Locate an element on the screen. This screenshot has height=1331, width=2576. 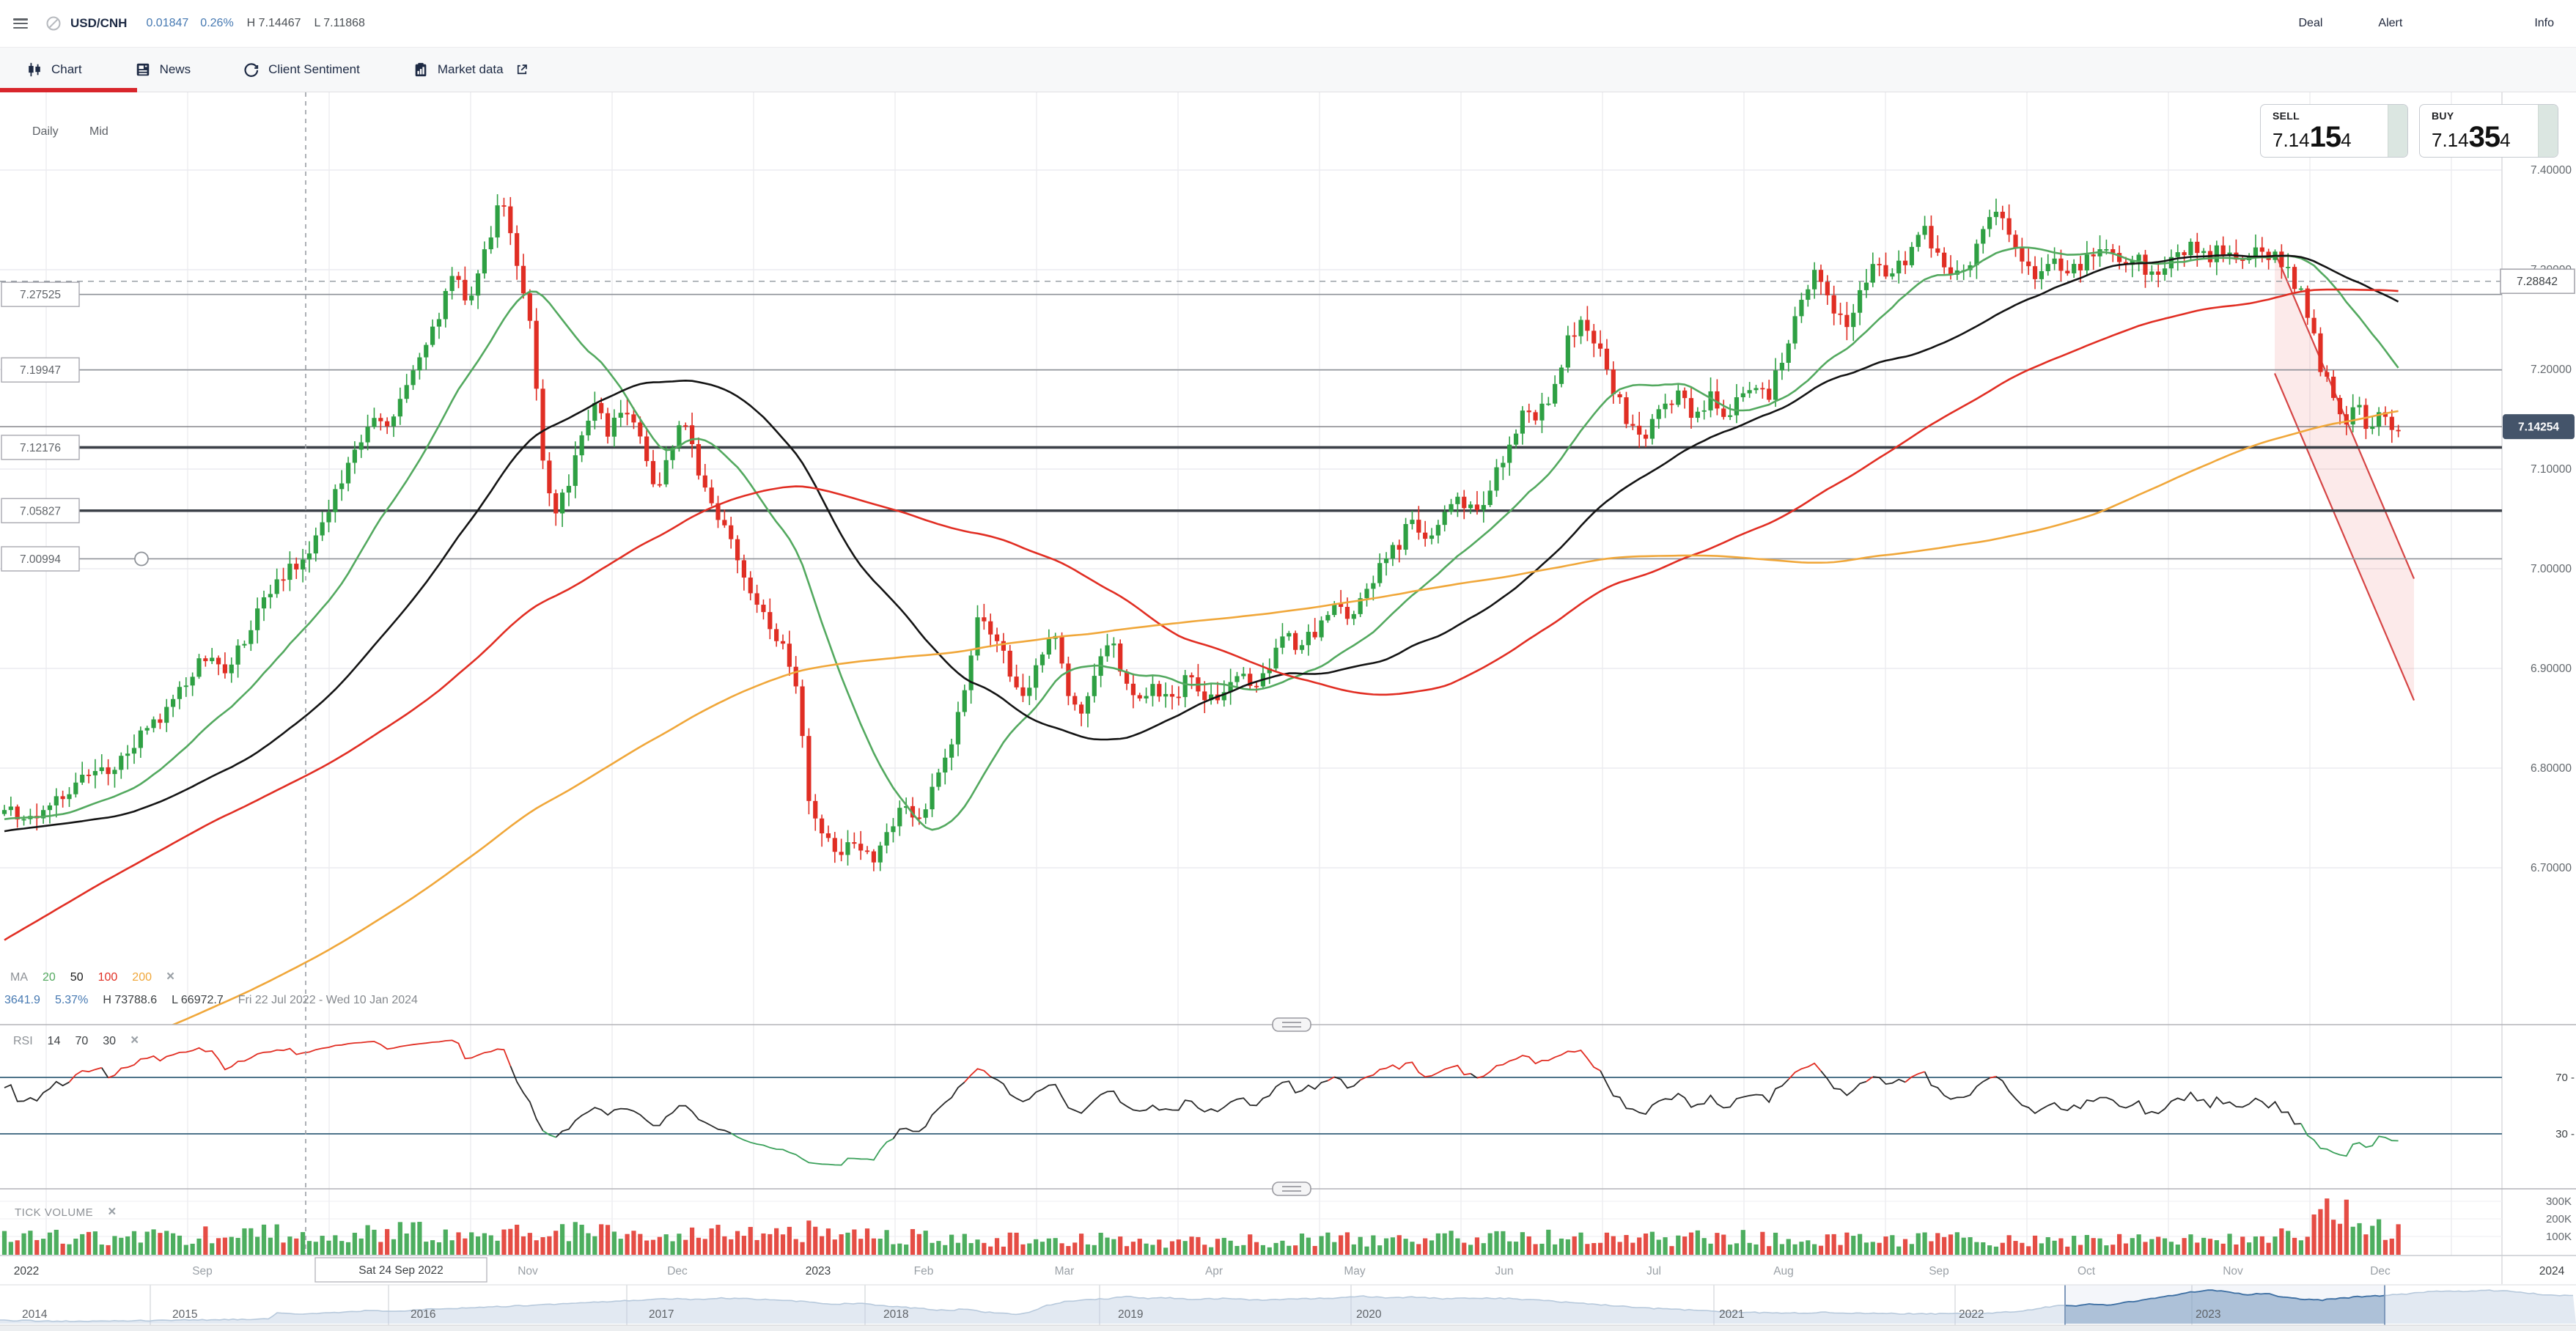
svg-text: 7.00000 is located at coordinates (2551, 569).